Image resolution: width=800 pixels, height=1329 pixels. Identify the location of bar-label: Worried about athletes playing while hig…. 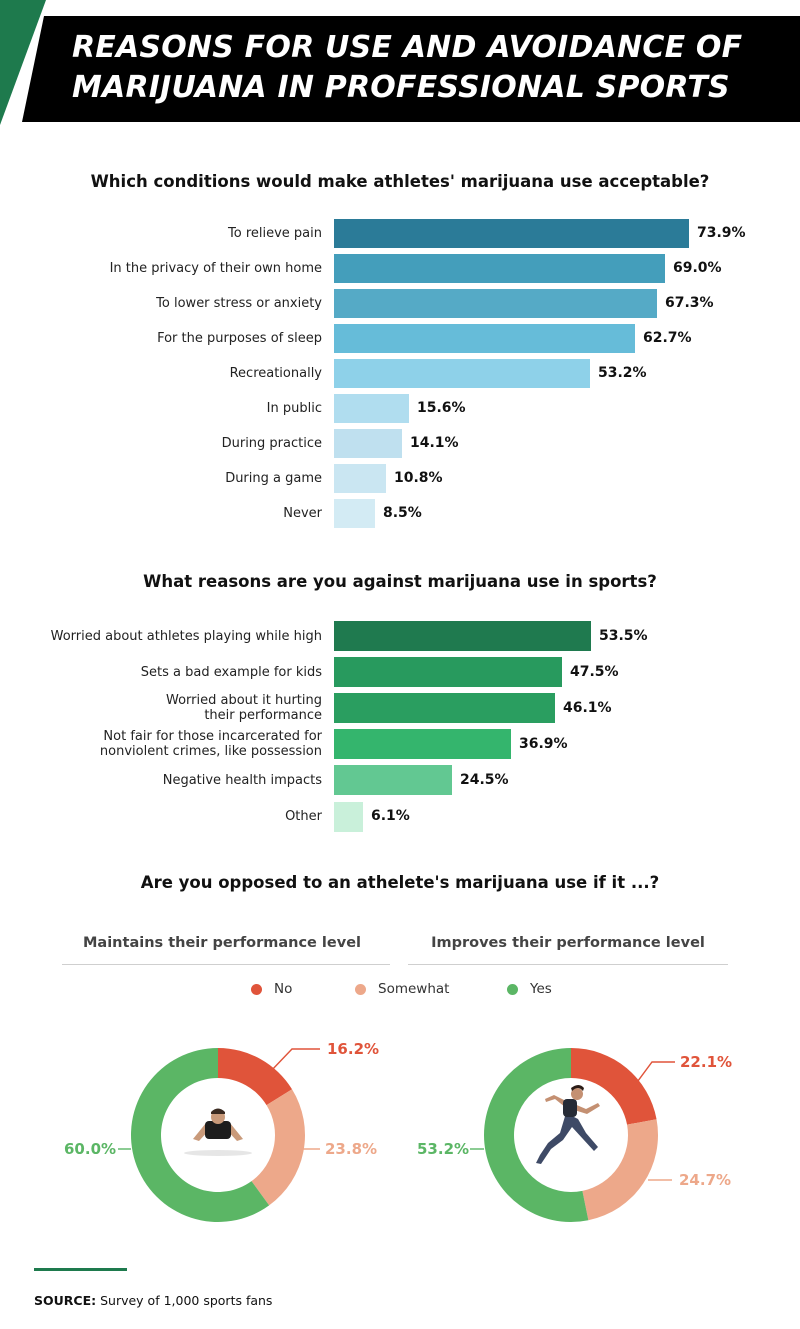
(162, 636).